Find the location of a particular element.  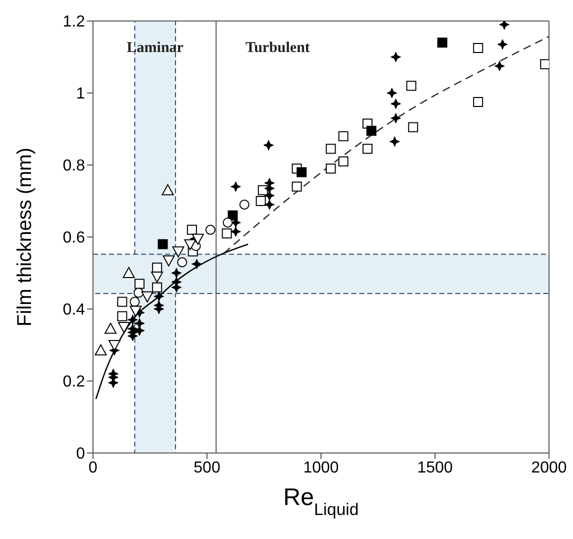

y-tick-label: 0.2 is located at coordinates (74, 382).